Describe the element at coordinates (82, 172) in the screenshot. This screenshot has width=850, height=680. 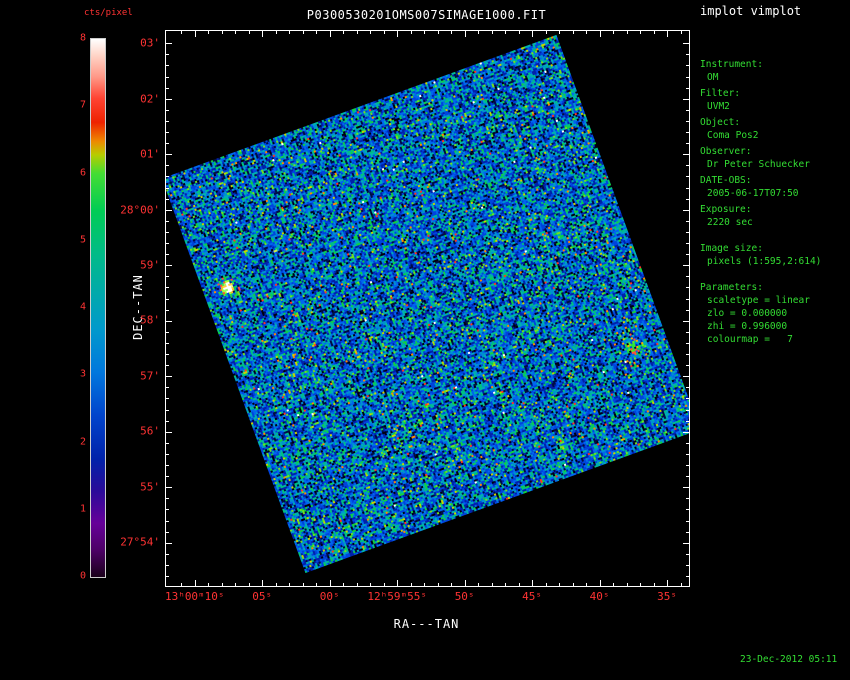
I see `colorbar-tick-label: 6` at that location.